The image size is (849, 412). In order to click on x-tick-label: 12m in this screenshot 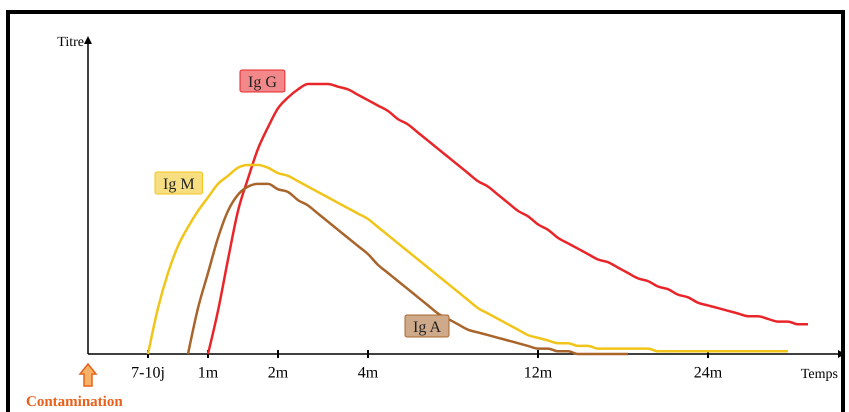, I will do `click(538, 373)`.